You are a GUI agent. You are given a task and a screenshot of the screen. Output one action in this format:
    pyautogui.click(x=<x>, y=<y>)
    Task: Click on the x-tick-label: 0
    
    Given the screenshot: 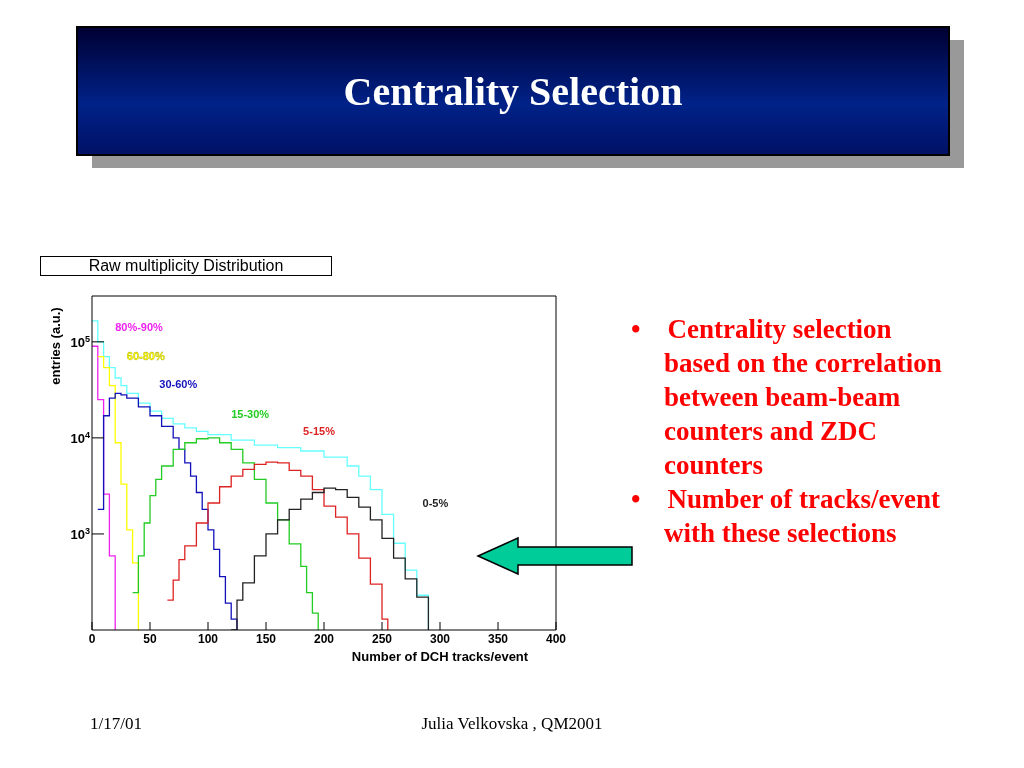 What is the action you would take?
    pyautogui.click(x=92, y=638)
    